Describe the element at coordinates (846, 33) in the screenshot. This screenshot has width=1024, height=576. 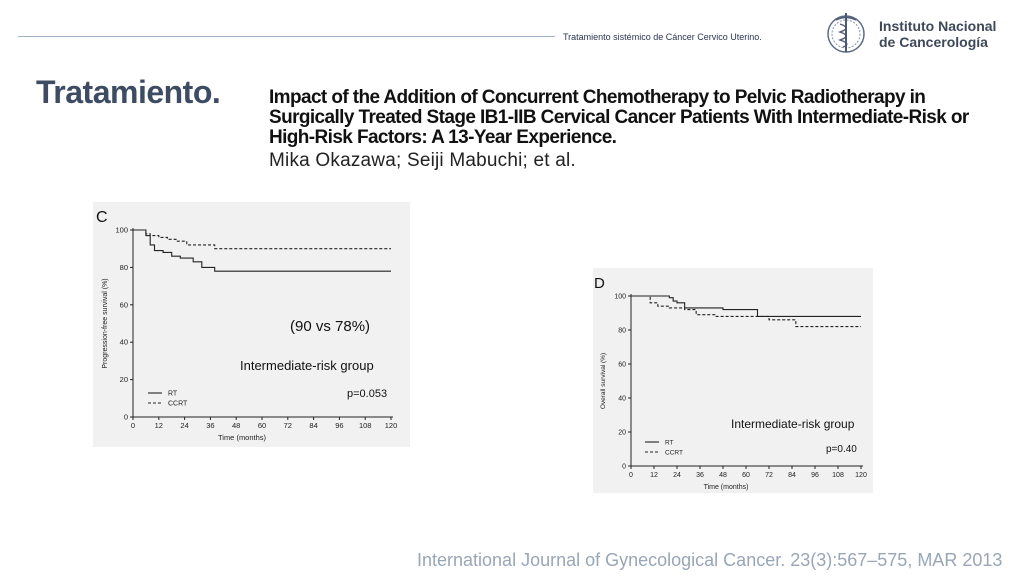
I see `caduceus-seal-icon` at that location.